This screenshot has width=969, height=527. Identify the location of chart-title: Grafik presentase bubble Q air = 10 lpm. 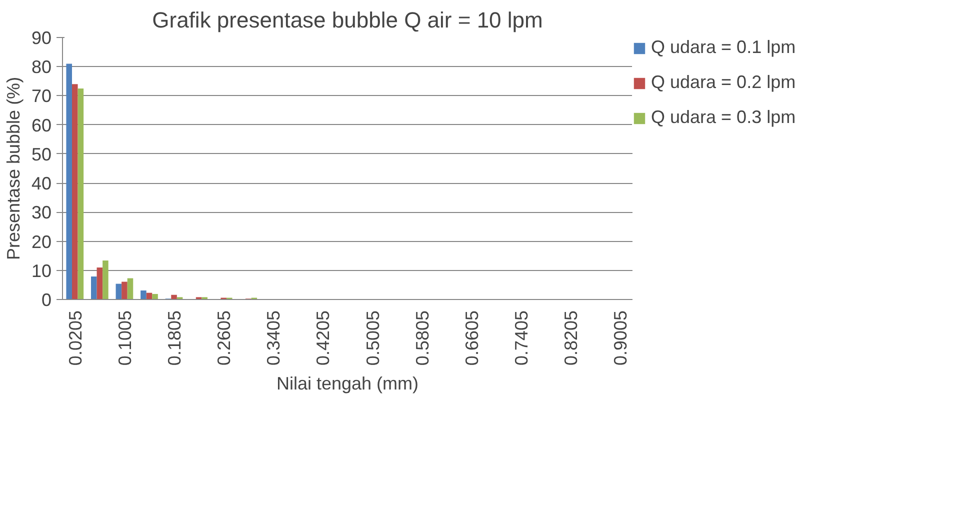
(347, 20).